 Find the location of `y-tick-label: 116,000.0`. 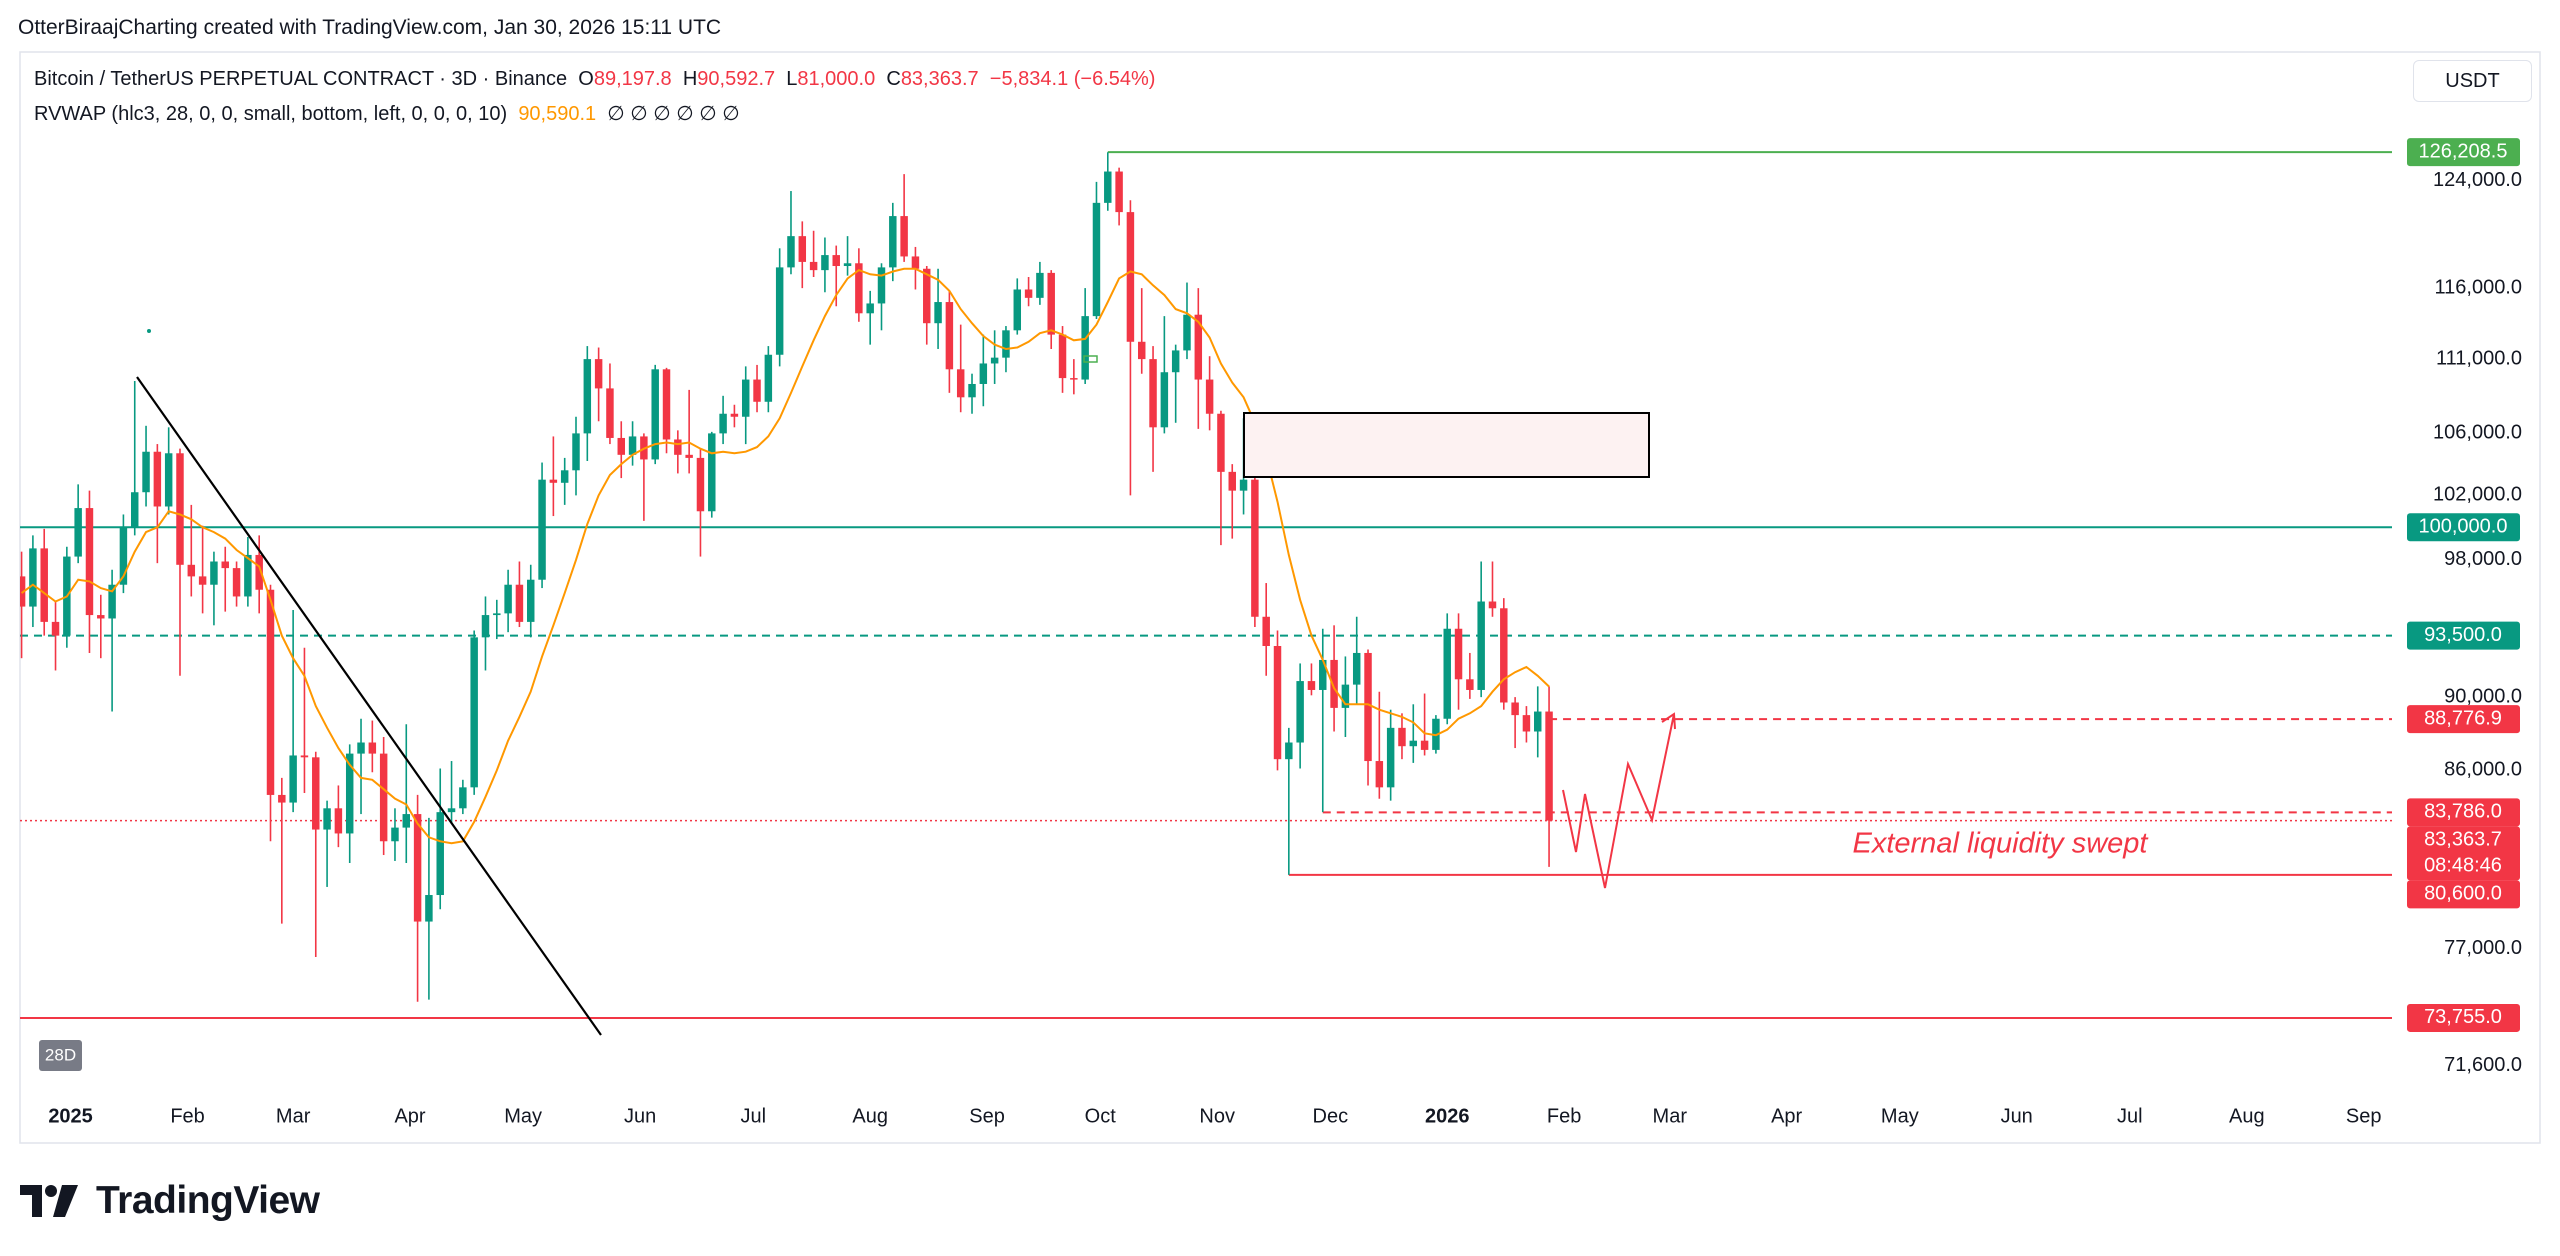

y-tick-label: 116,000.0 is located at coordinates (2479, 287).